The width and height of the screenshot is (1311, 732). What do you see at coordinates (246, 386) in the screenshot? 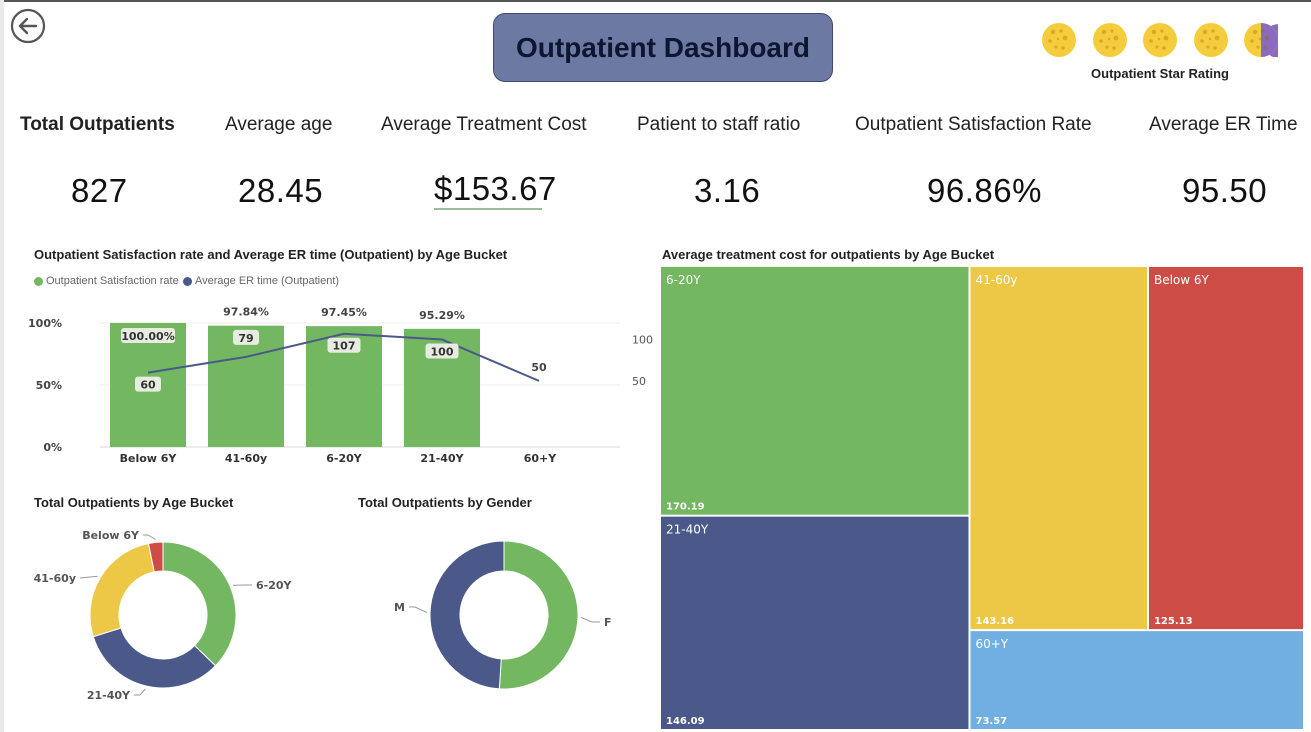
I see `bar-satisfaction-rate` at bounding box center [246, 386].